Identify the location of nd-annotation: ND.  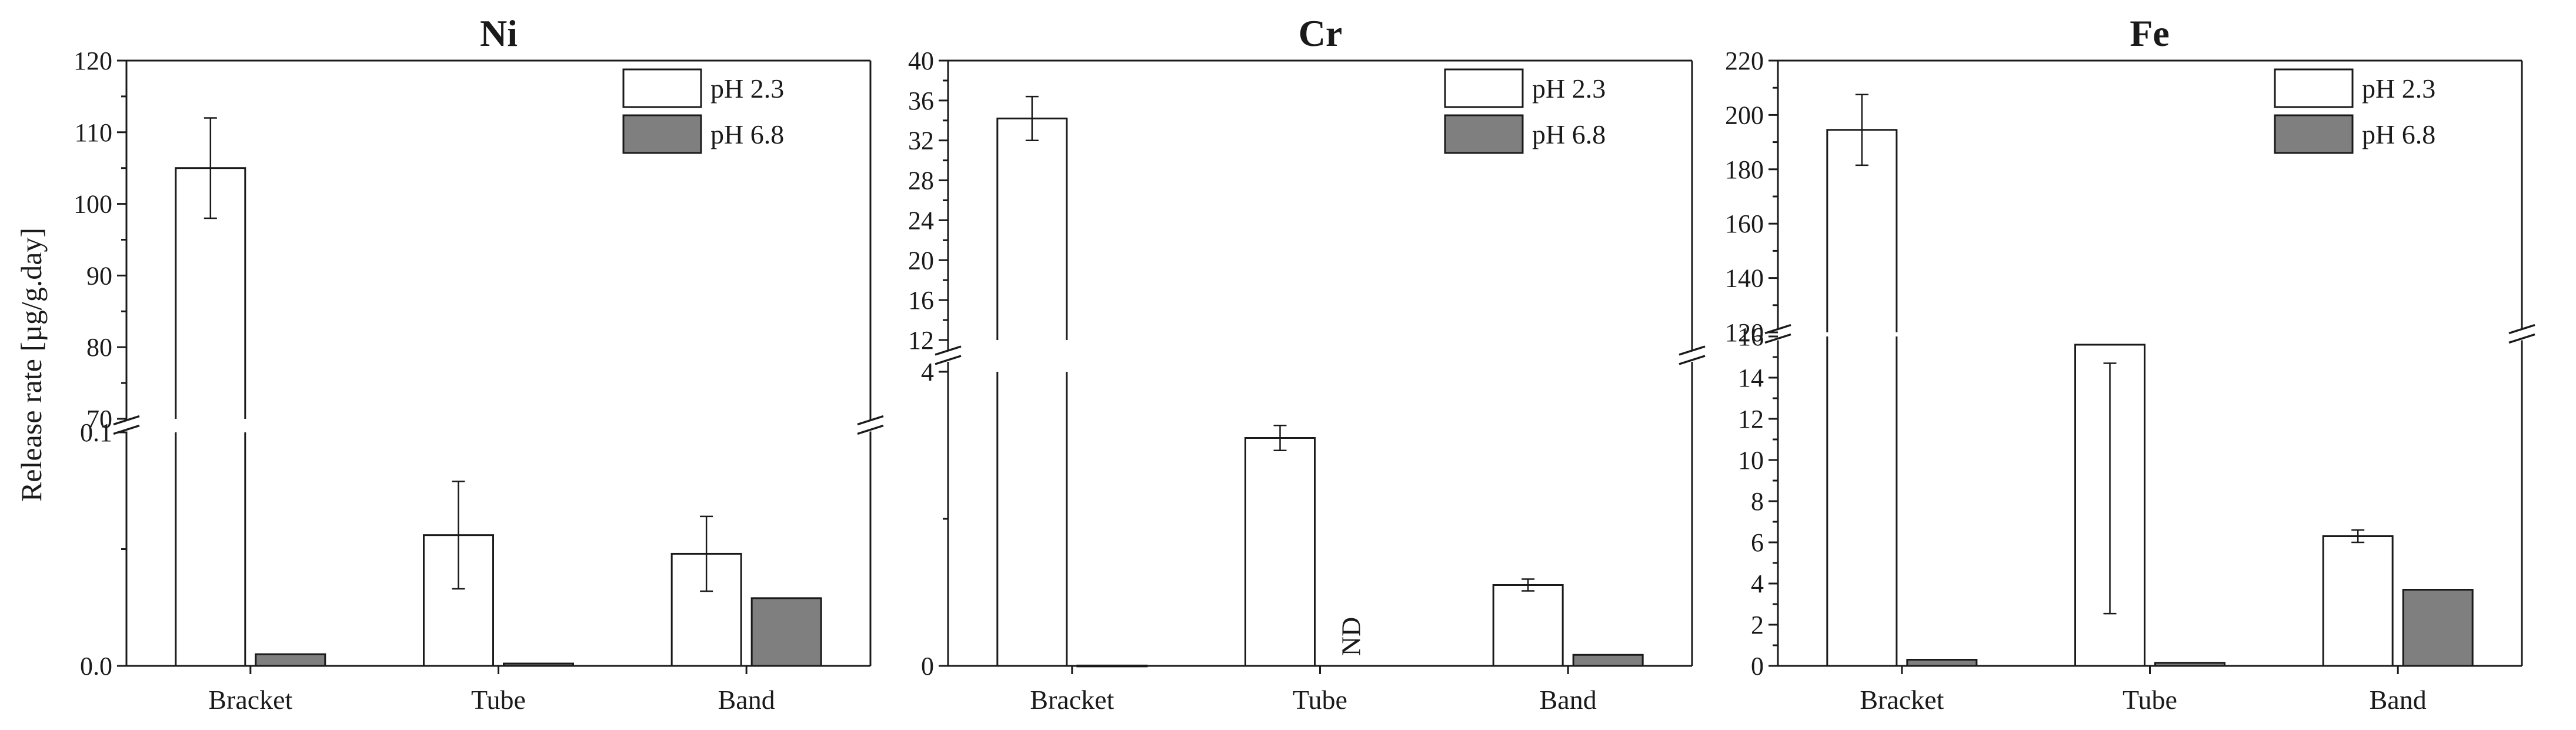
(1351, 636).